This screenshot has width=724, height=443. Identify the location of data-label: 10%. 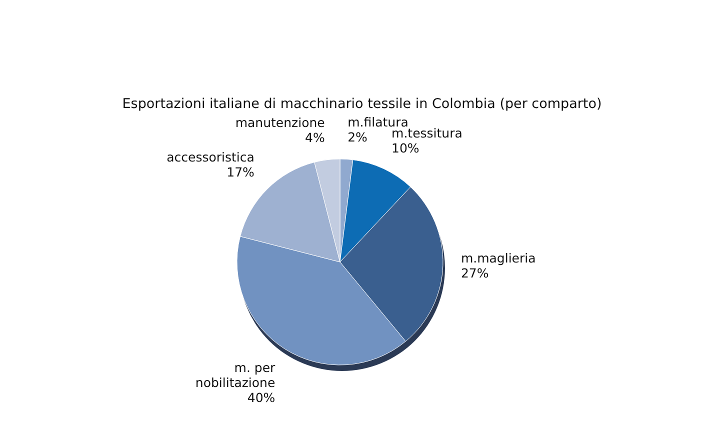
(406, 148).